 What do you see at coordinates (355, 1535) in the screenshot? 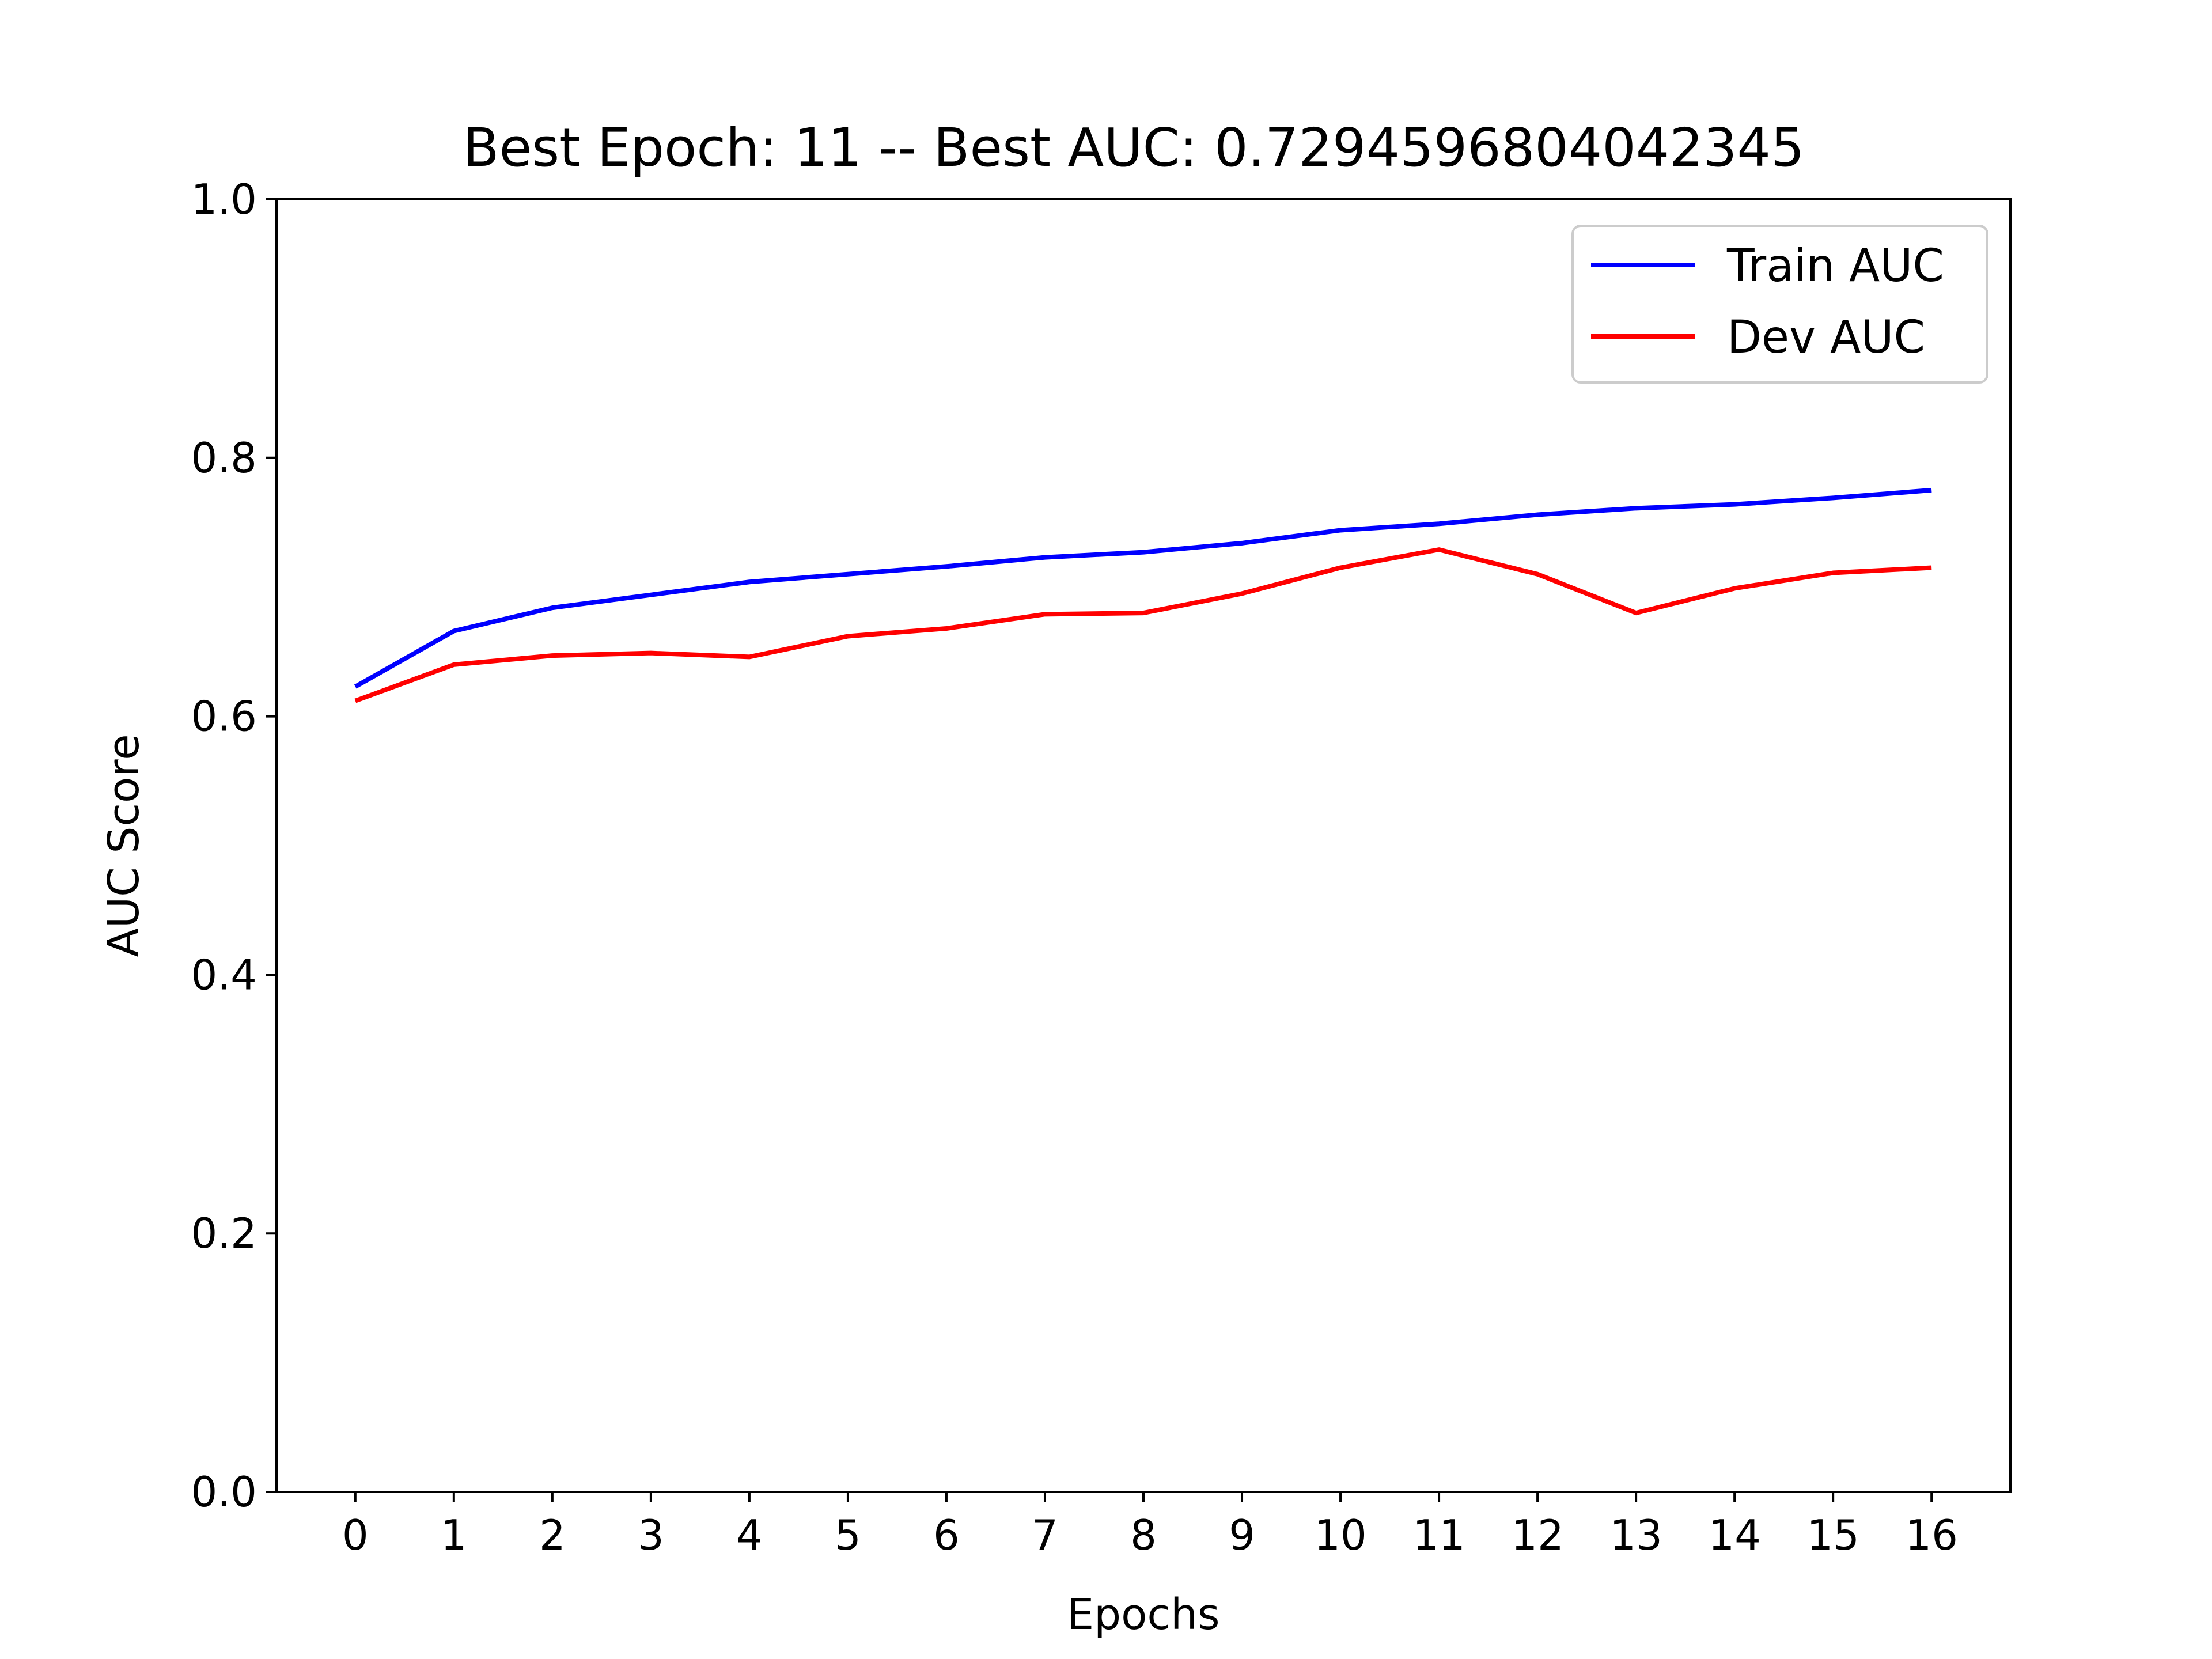
I see `x-tick-label: 0` at bounding box center [355, 1535].